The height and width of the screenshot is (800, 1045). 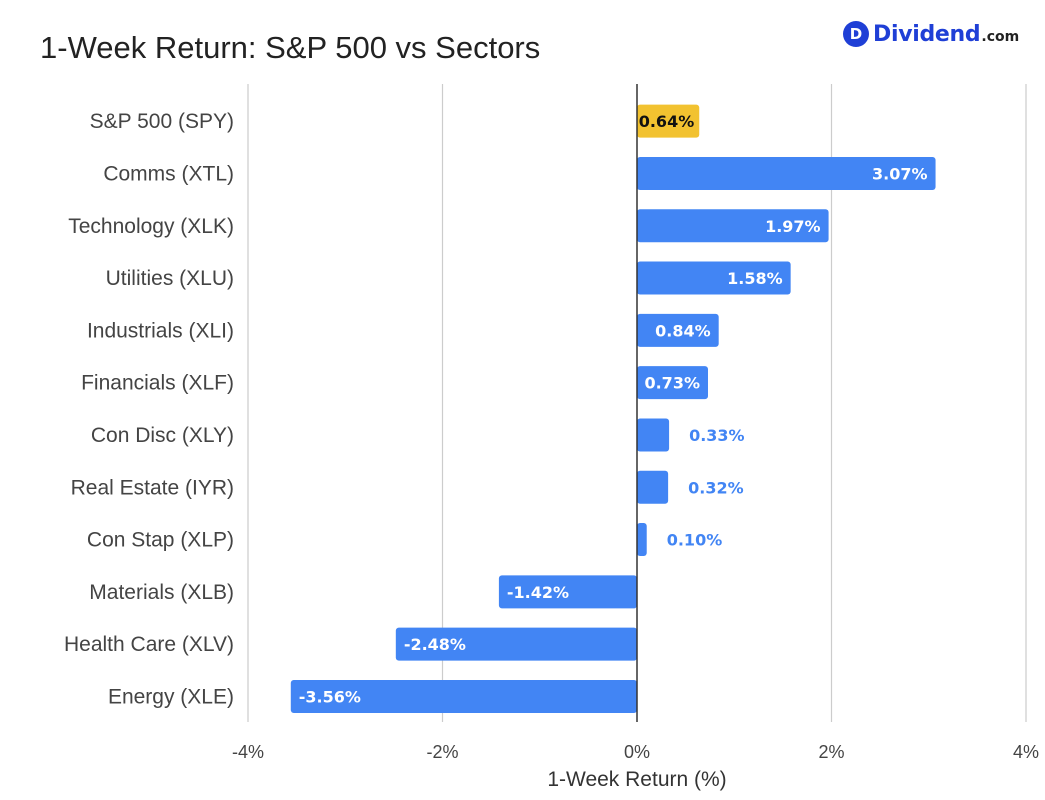 What do you see at coordinates (170, 278) in the screenshot?
I see `category-label: Utilities (XLU)` at bounding box center [170, 278].